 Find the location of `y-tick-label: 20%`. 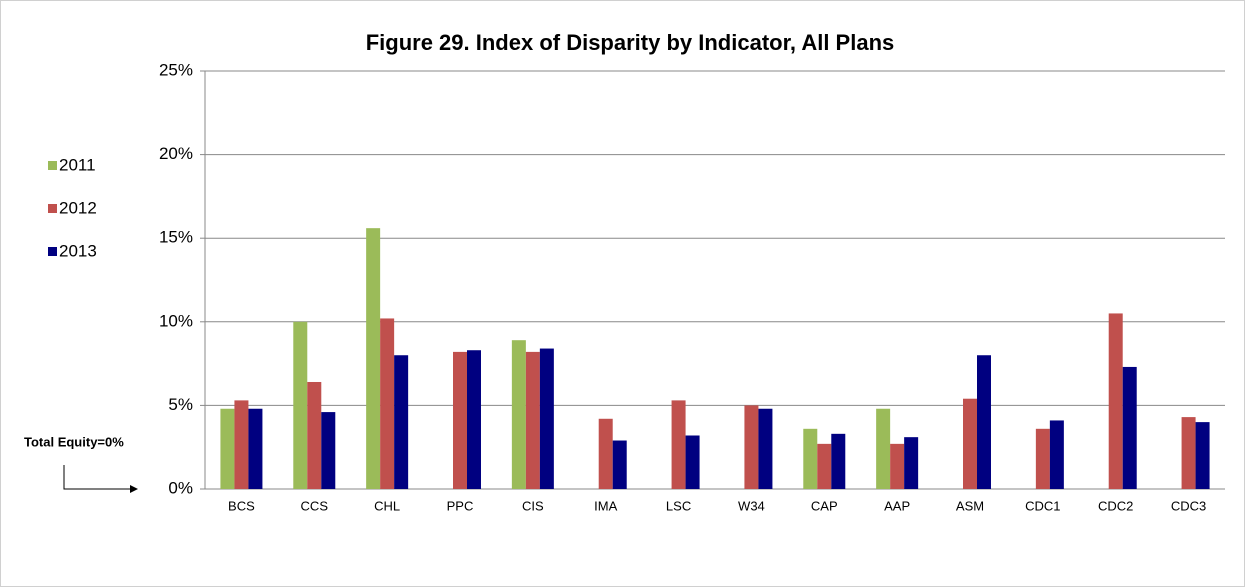

y-tick-label: 20% is located at coordinates (176, 153).